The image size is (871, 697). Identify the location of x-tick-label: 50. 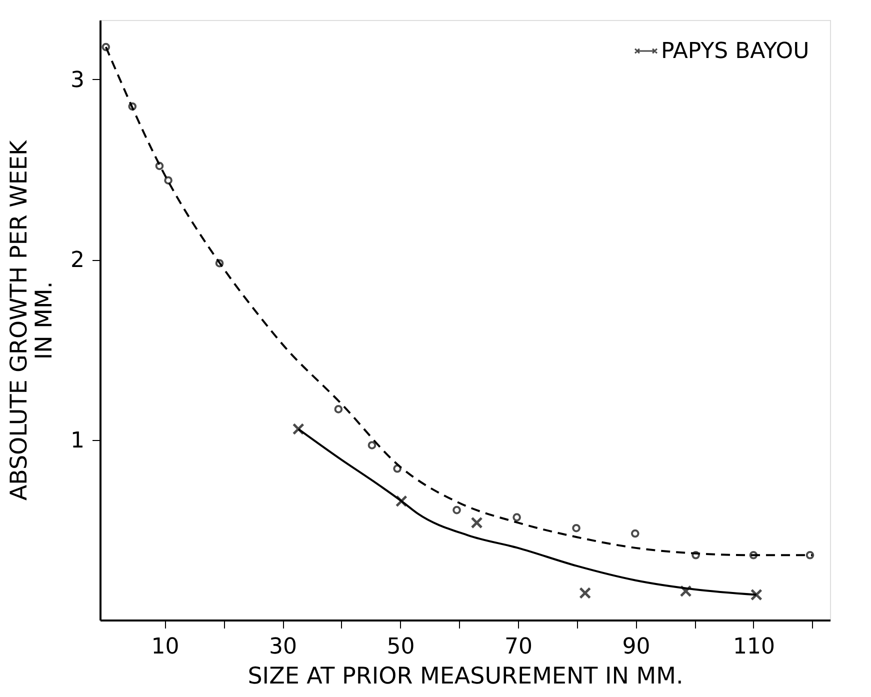
(400, 647).